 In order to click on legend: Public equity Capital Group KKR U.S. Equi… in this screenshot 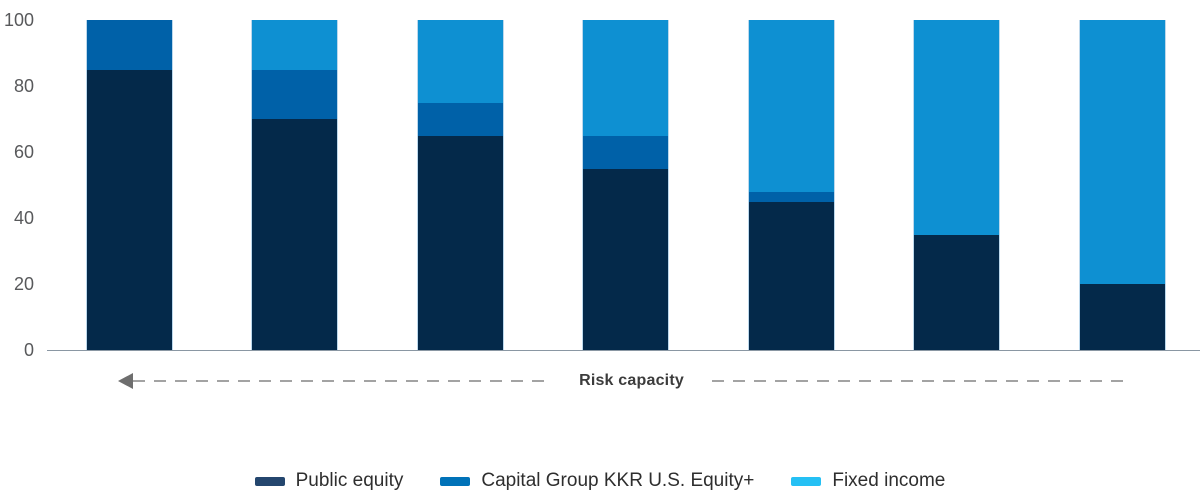, I will do `click(600, 481)`.